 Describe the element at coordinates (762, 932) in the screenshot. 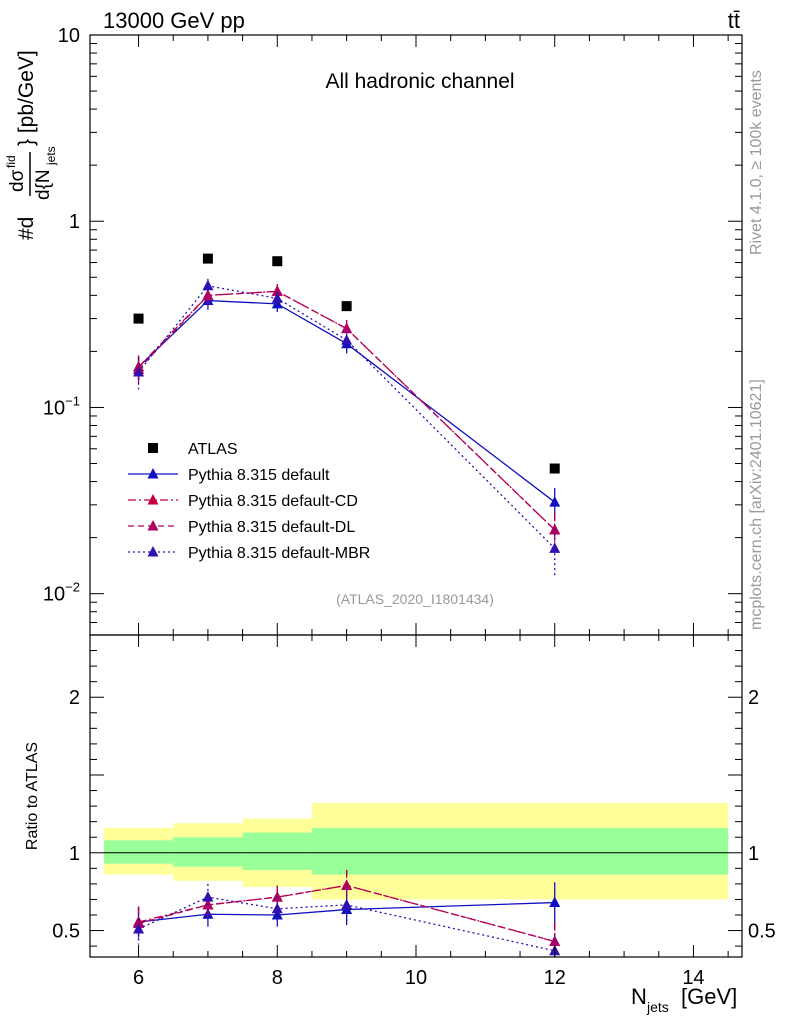

I see `ratio-y-tick-label-right: 0.5` at that location.